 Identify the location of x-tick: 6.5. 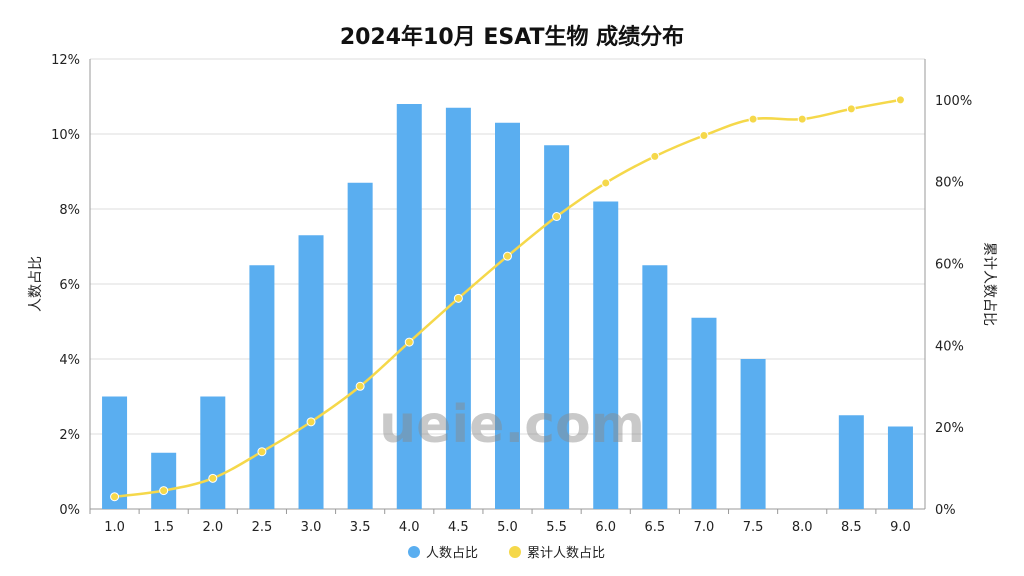
(655, 527).